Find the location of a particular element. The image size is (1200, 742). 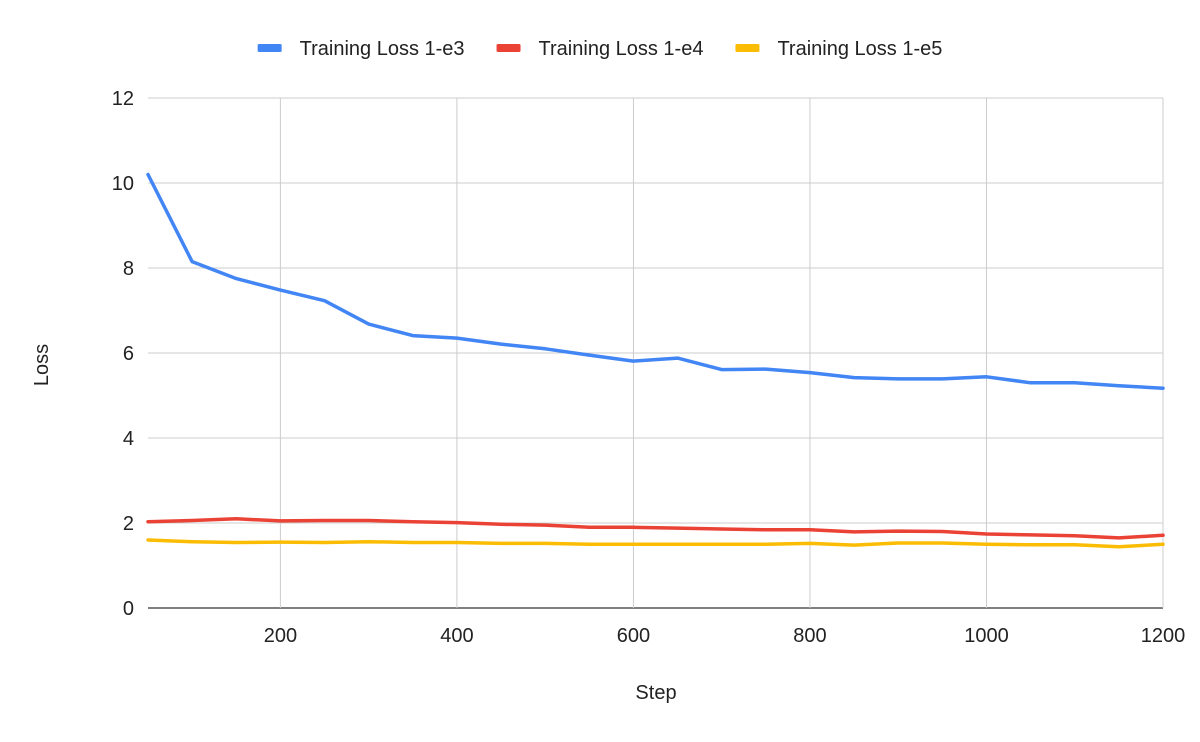

legend-label: Training Loss 1-e4 is located at coordinates (621, 49).